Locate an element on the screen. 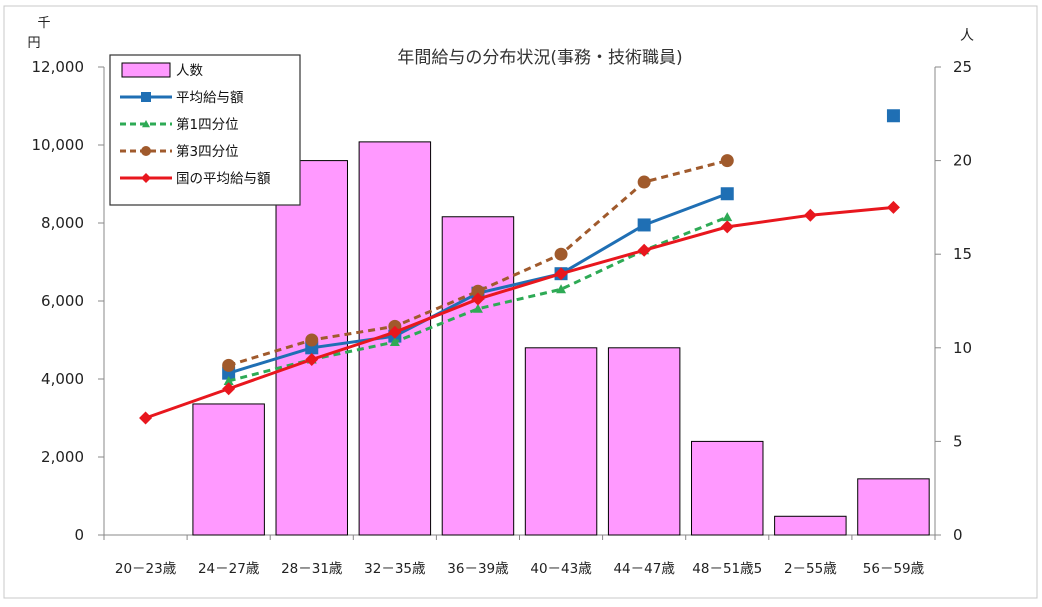 This screenshot has height=607, width=1042. x-tick-label: 56－59歳 is located at coordinates (894, 569).